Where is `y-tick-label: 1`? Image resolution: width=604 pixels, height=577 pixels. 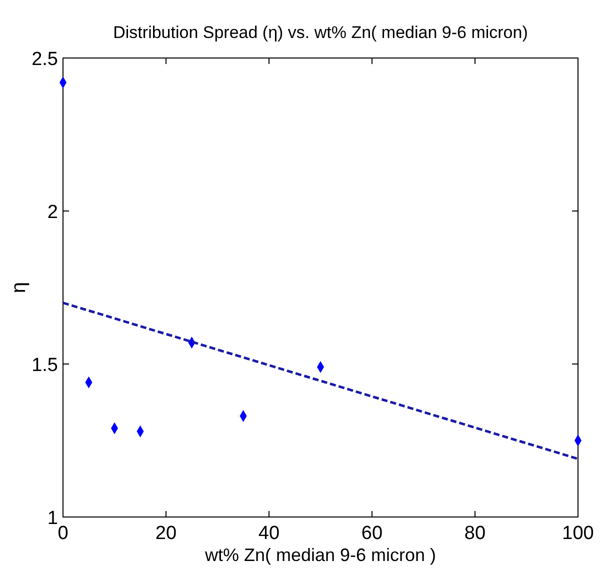
y-tick-label: 1 is located at coordinates (52, 518).